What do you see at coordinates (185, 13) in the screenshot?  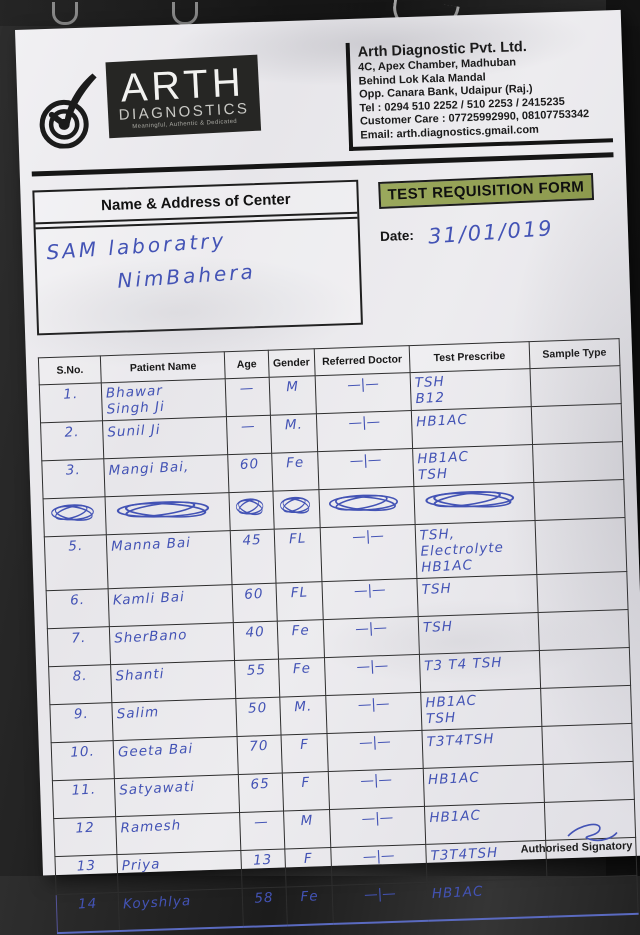 I see `binding-wire-icon` at bounding box center [185, 13].